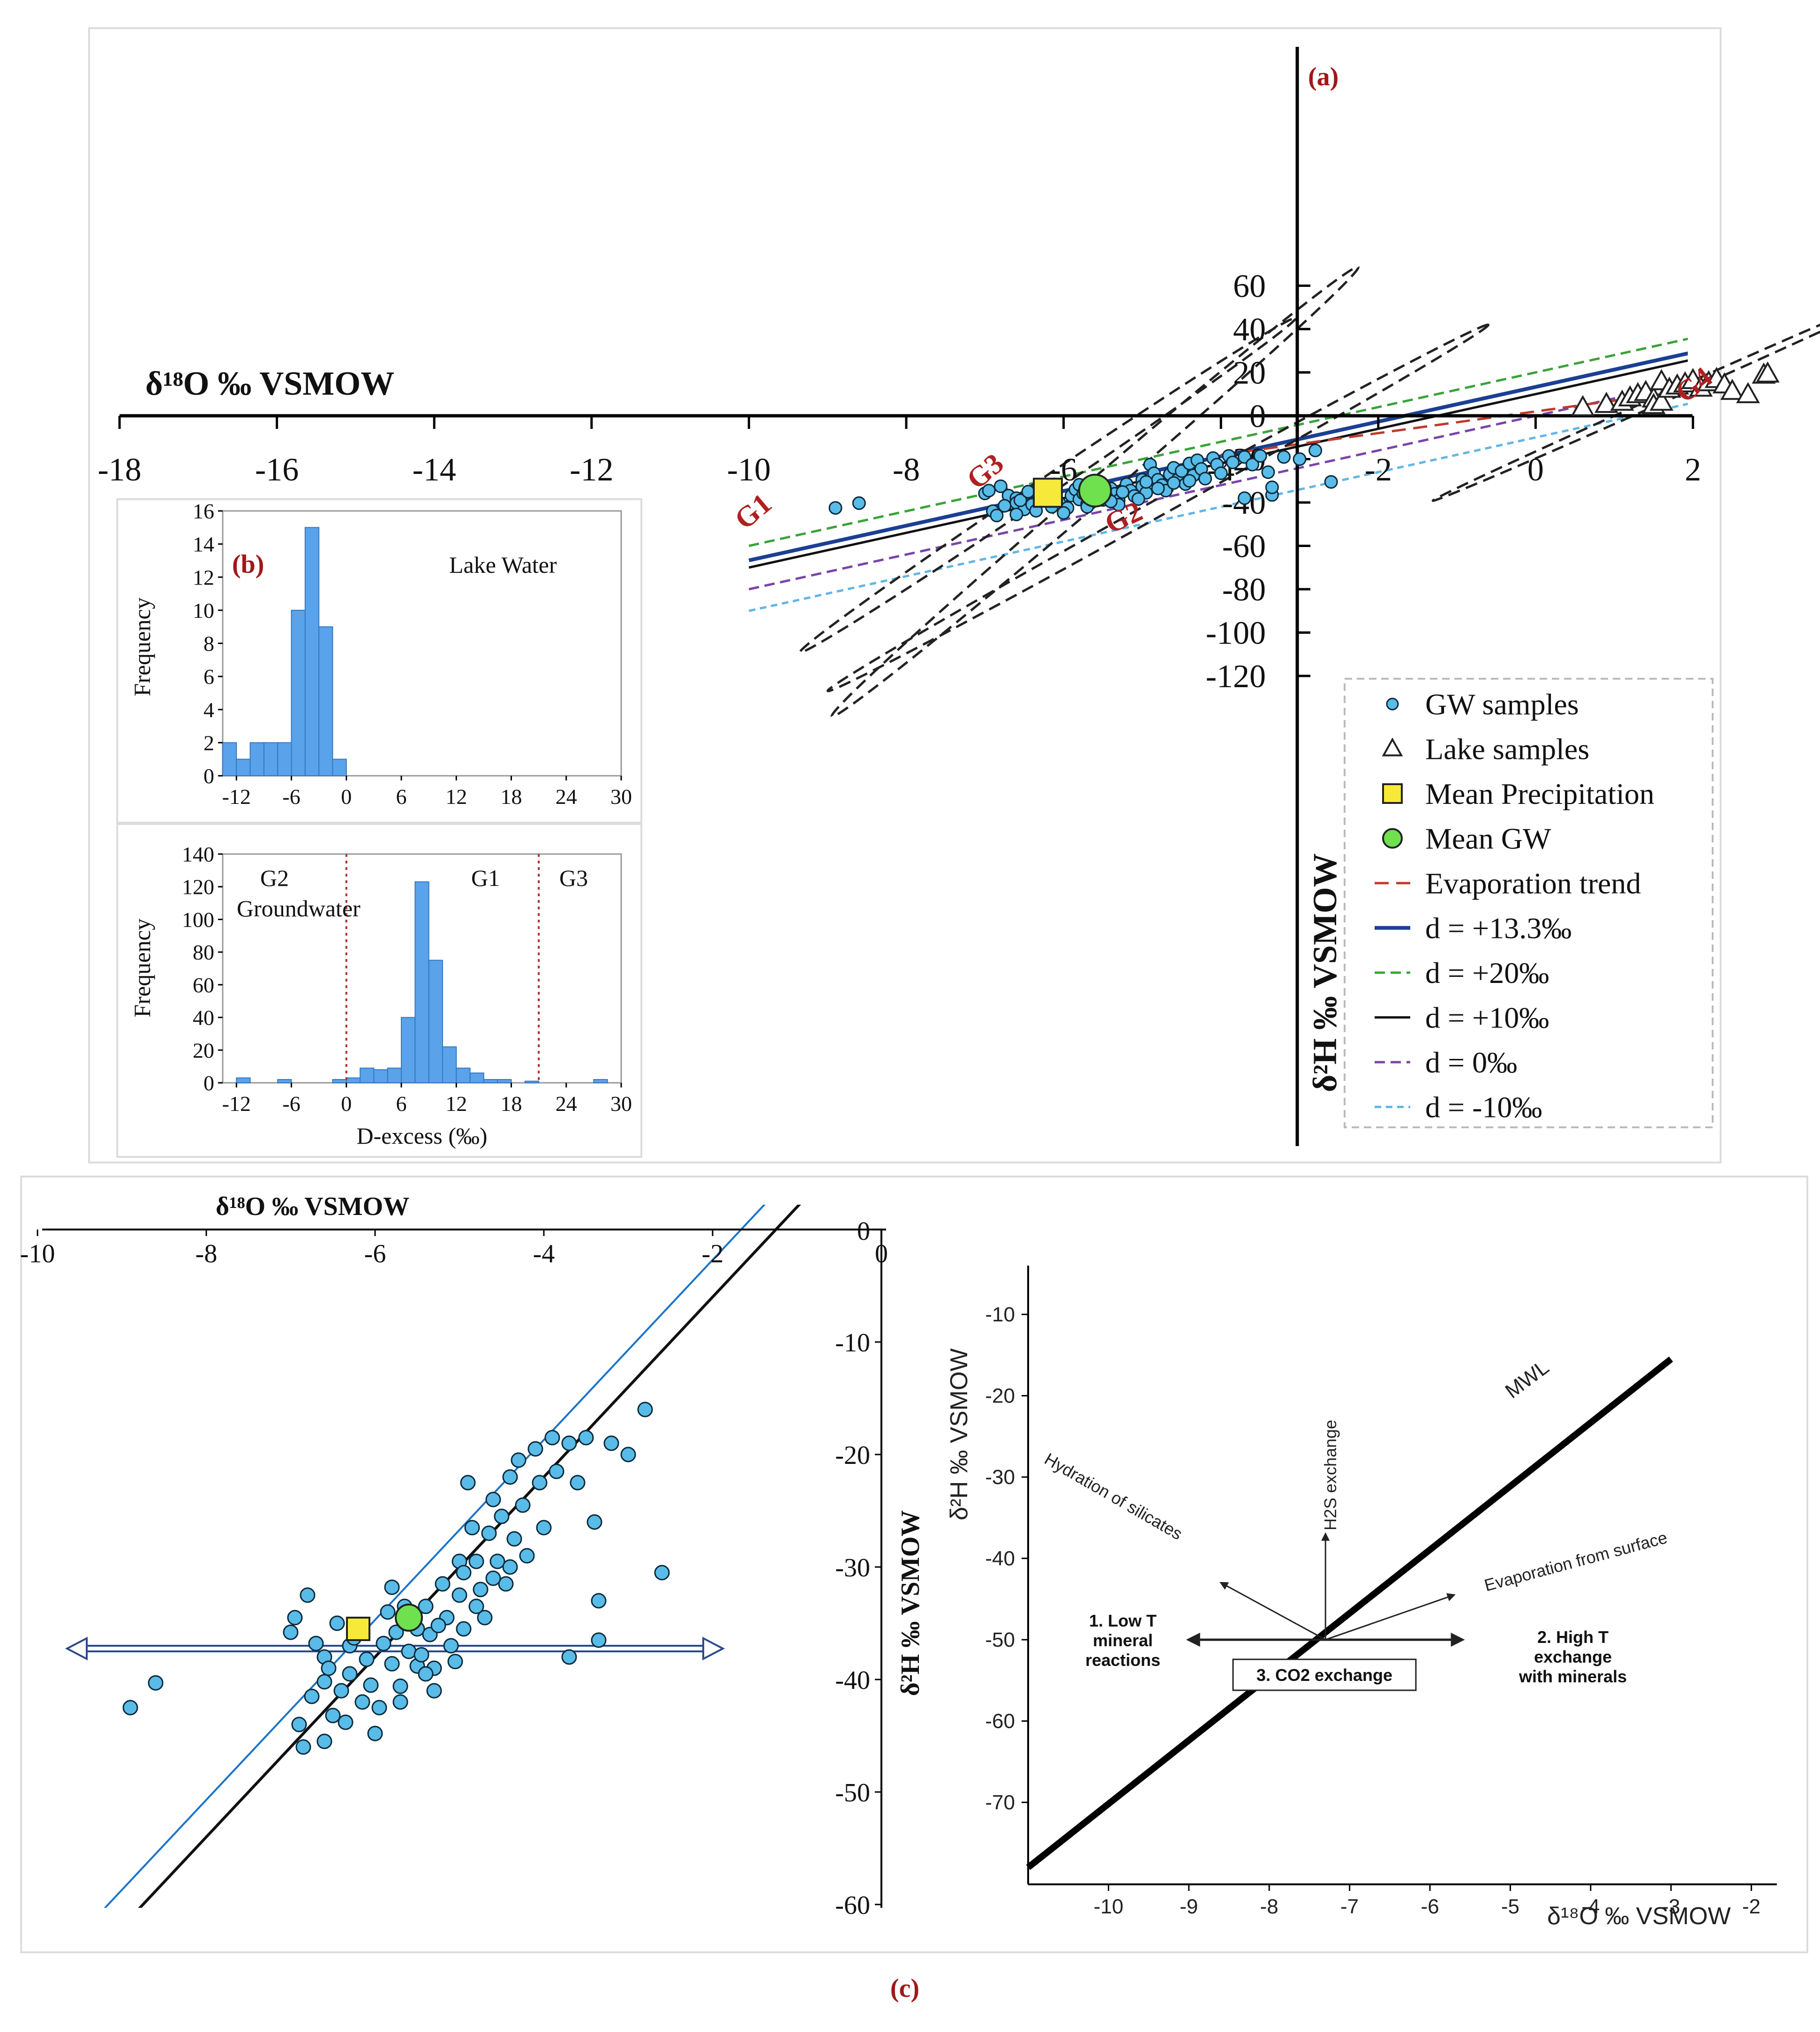 The width and height of the screenshot is (1820, 2032). I want to click on b2-y-tick-label: 80, so click(203, 952).